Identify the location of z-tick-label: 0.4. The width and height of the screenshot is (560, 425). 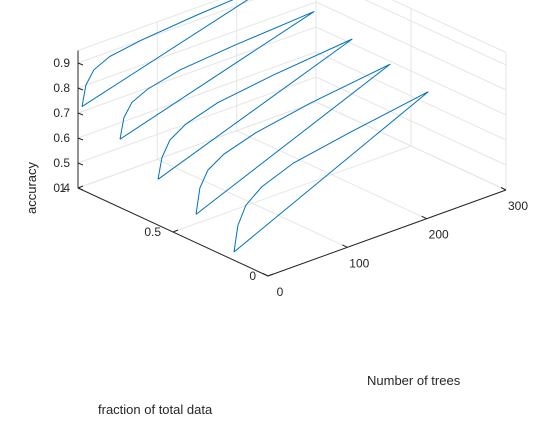
(61, 188).